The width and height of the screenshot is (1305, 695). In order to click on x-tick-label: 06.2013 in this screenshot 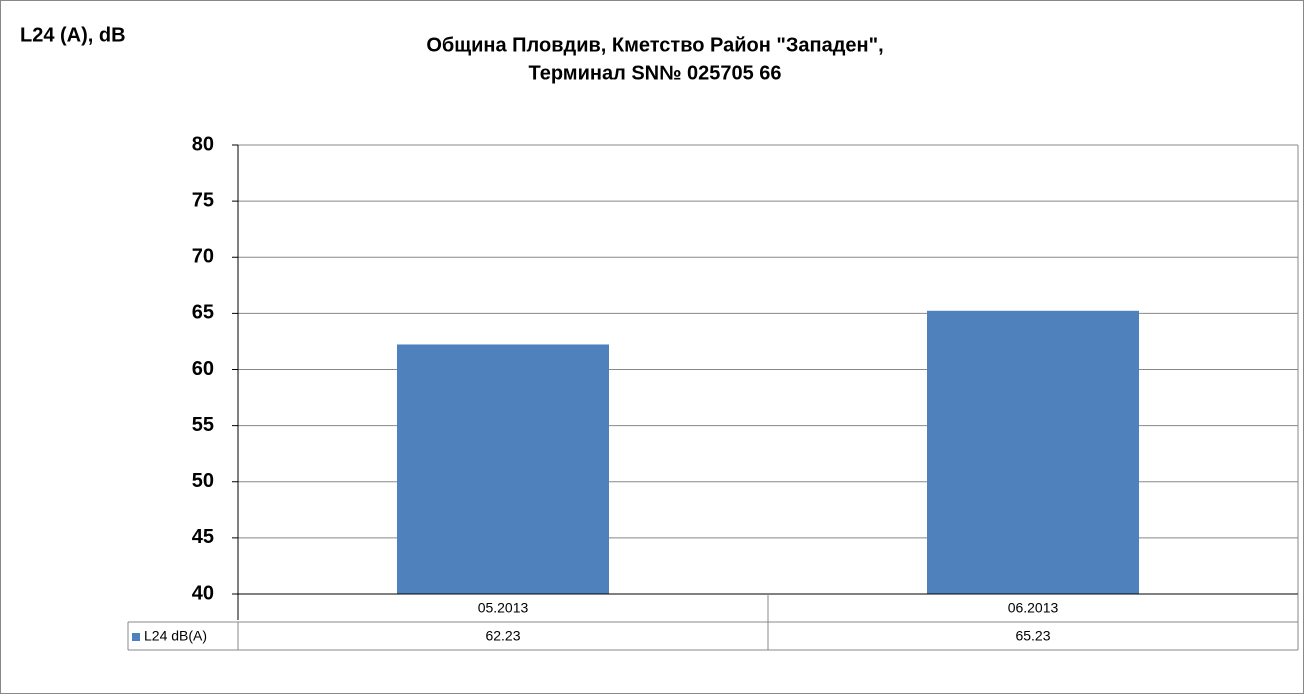, I will do `click(1033, 608)`.